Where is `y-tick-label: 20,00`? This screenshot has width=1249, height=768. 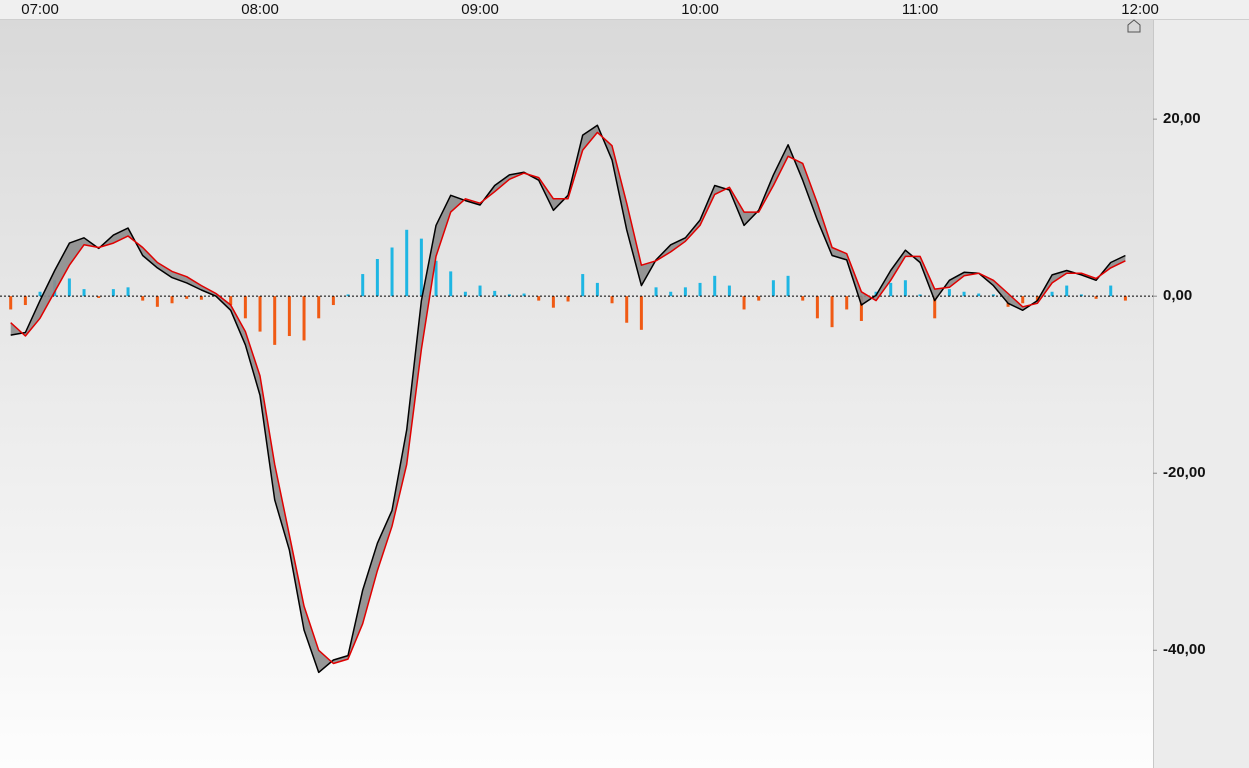 y-tick-label: 20,00 is located at coordinates (1182, 118).